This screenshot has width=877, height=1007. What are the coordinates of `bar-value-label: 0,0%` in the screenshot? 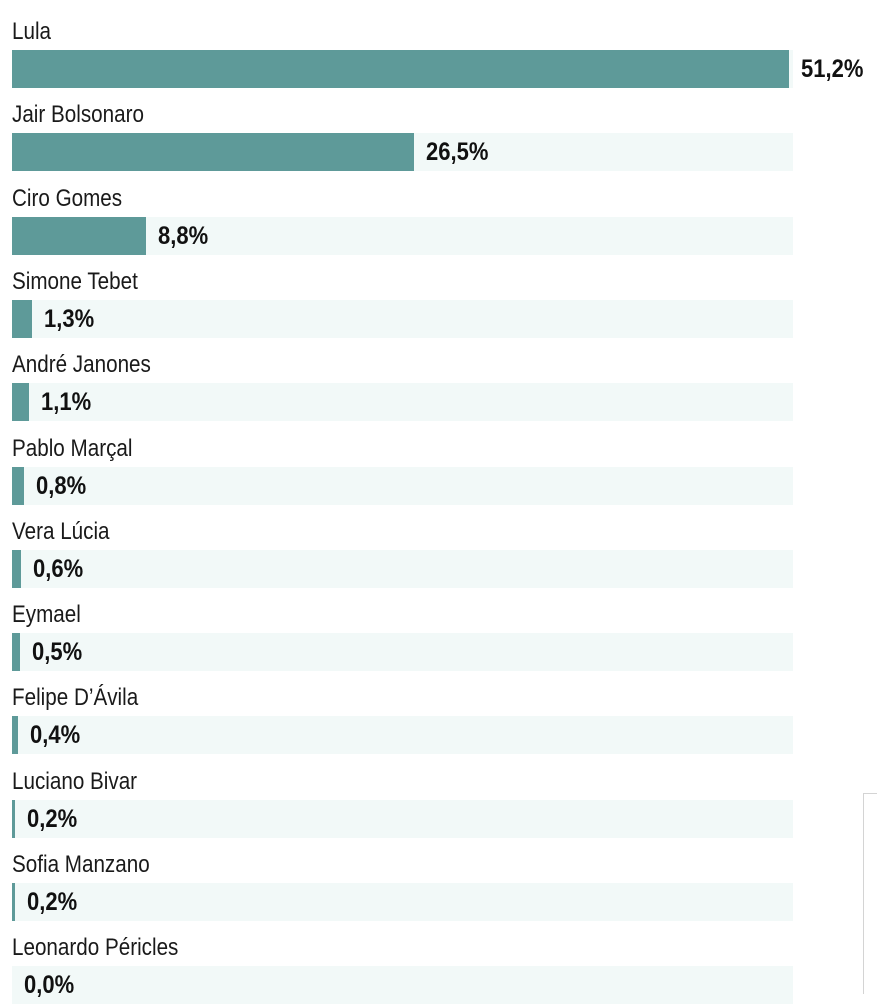 It's located at (49, 985).